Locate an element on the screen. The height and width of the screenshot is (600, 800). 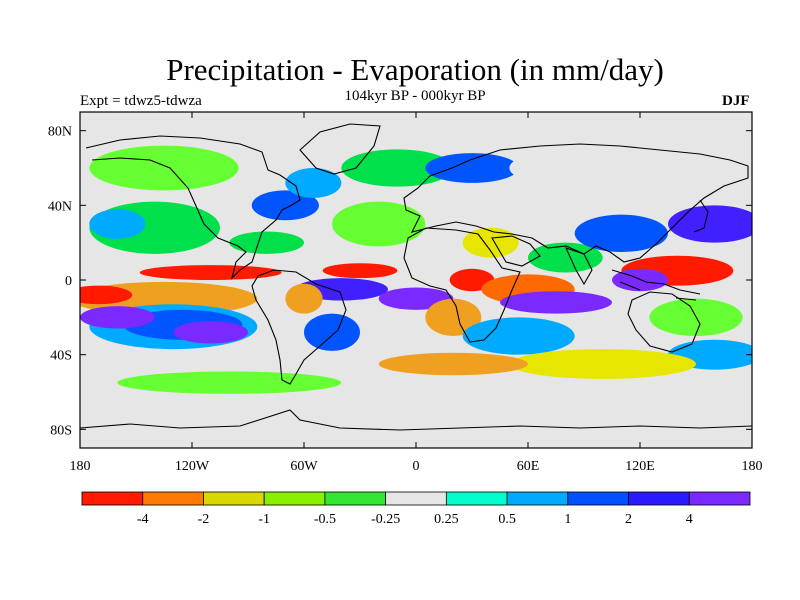
lon-tick-label: 60E is located at coordinates (528, 466).